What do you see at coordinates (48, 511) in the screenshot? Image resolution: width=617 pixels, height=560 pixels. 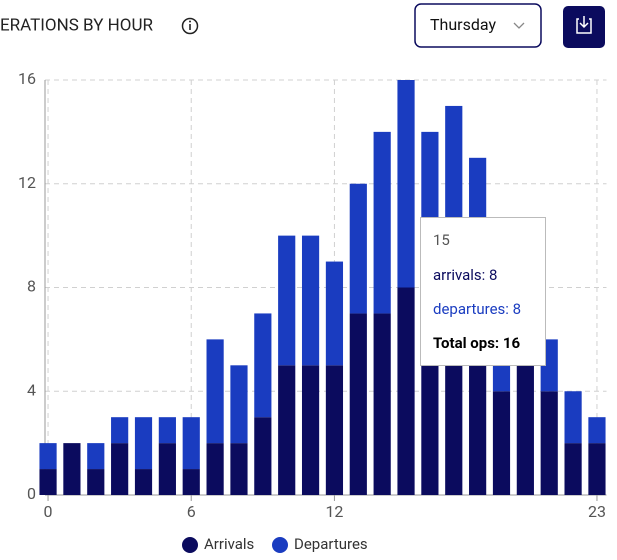 I see `x-tick-label: 0` at bounding box center [48, 511].